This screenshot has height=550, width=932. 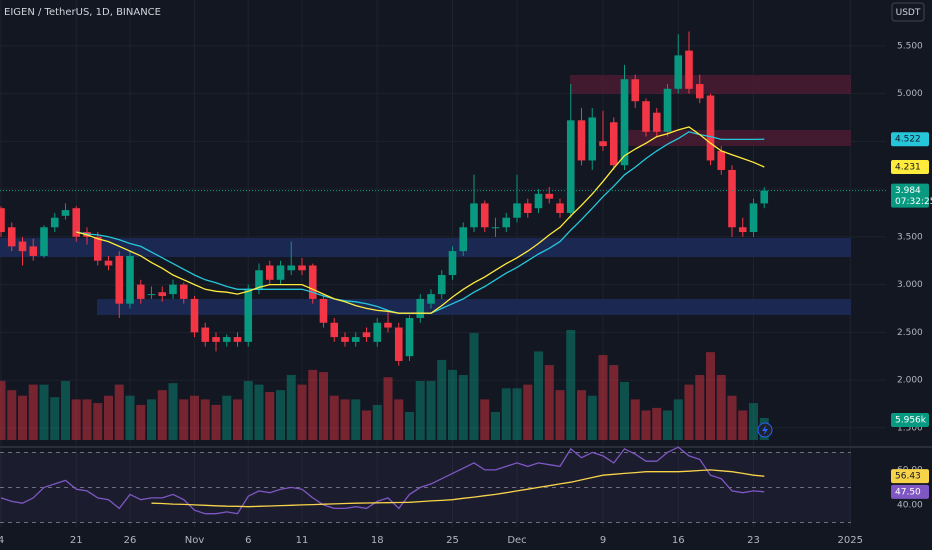 I want to click on price-tag-label: 56.43, so click(x=908, y=477).